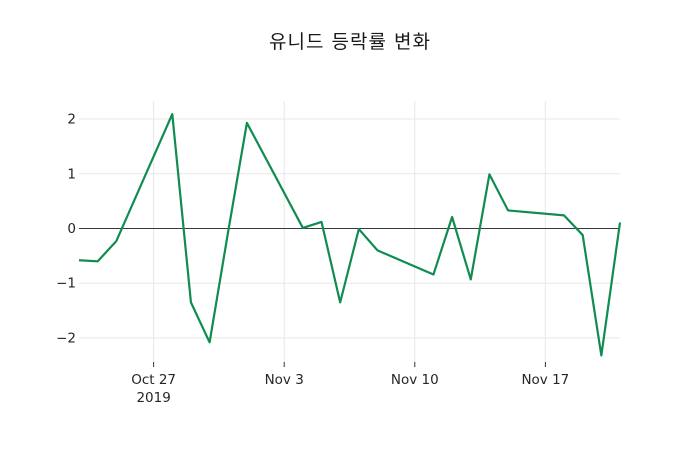 The image size is (700, 450). I want to click on y-tick-label: −2, so click(66, 338).